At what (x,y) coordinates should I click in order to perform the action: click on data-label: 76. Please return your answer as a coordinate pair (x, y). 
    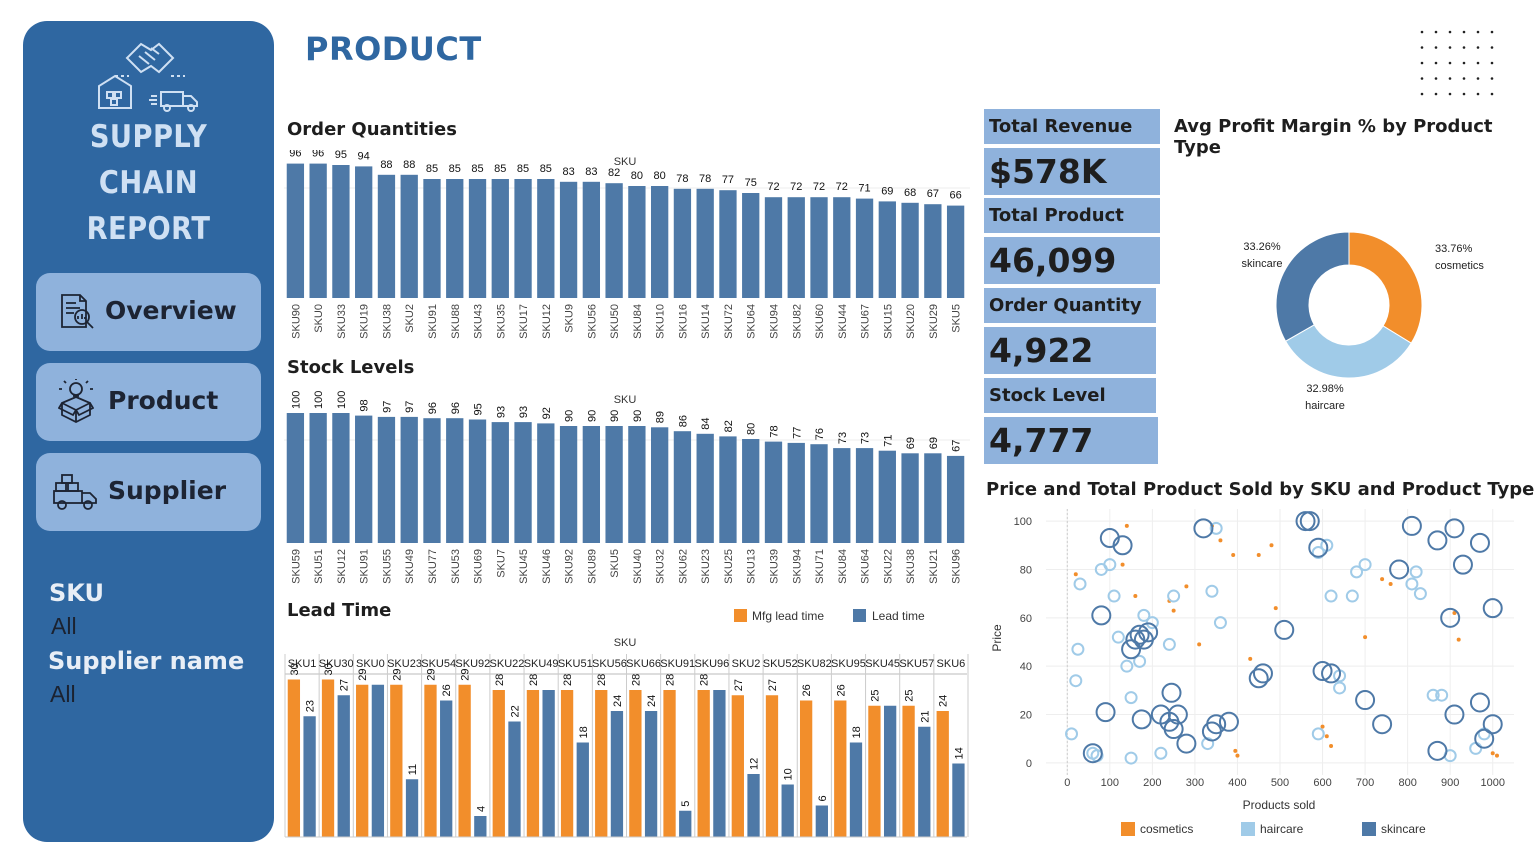
    Looking at the image, I should click on (820, 434).